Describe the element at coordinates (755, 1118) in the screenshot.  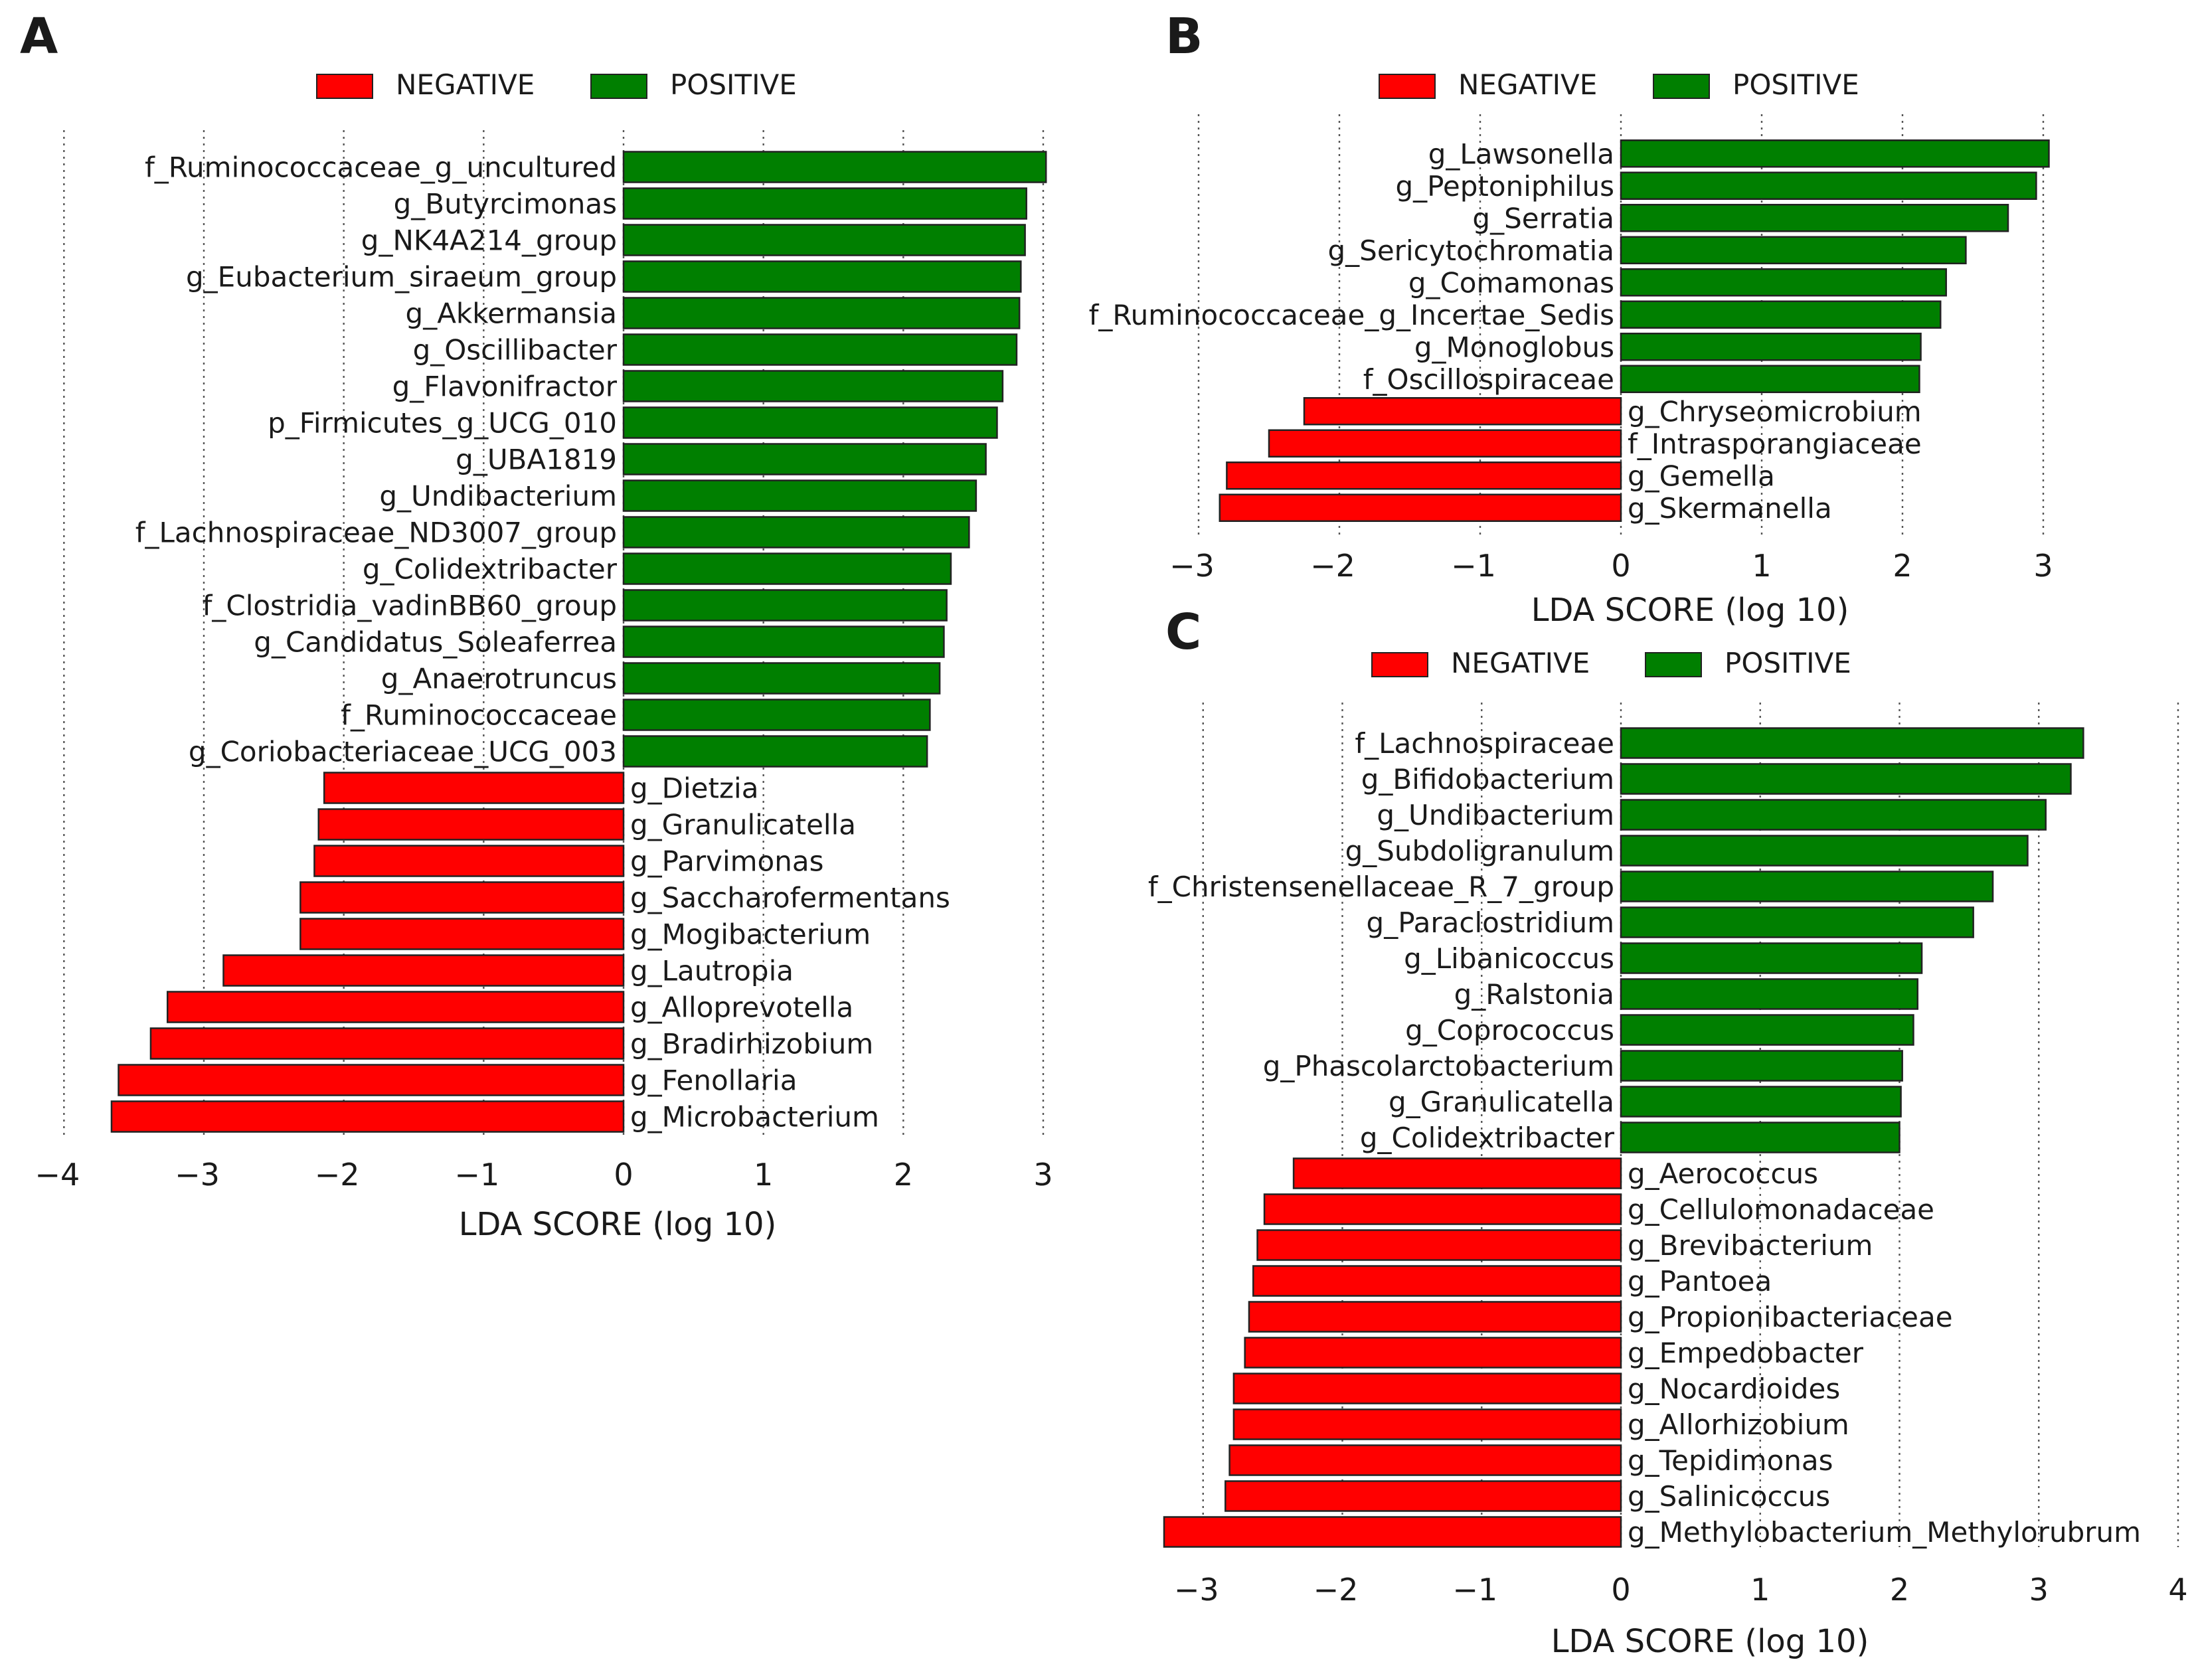
I see `bar-label: g_Microbacterium` at that location.